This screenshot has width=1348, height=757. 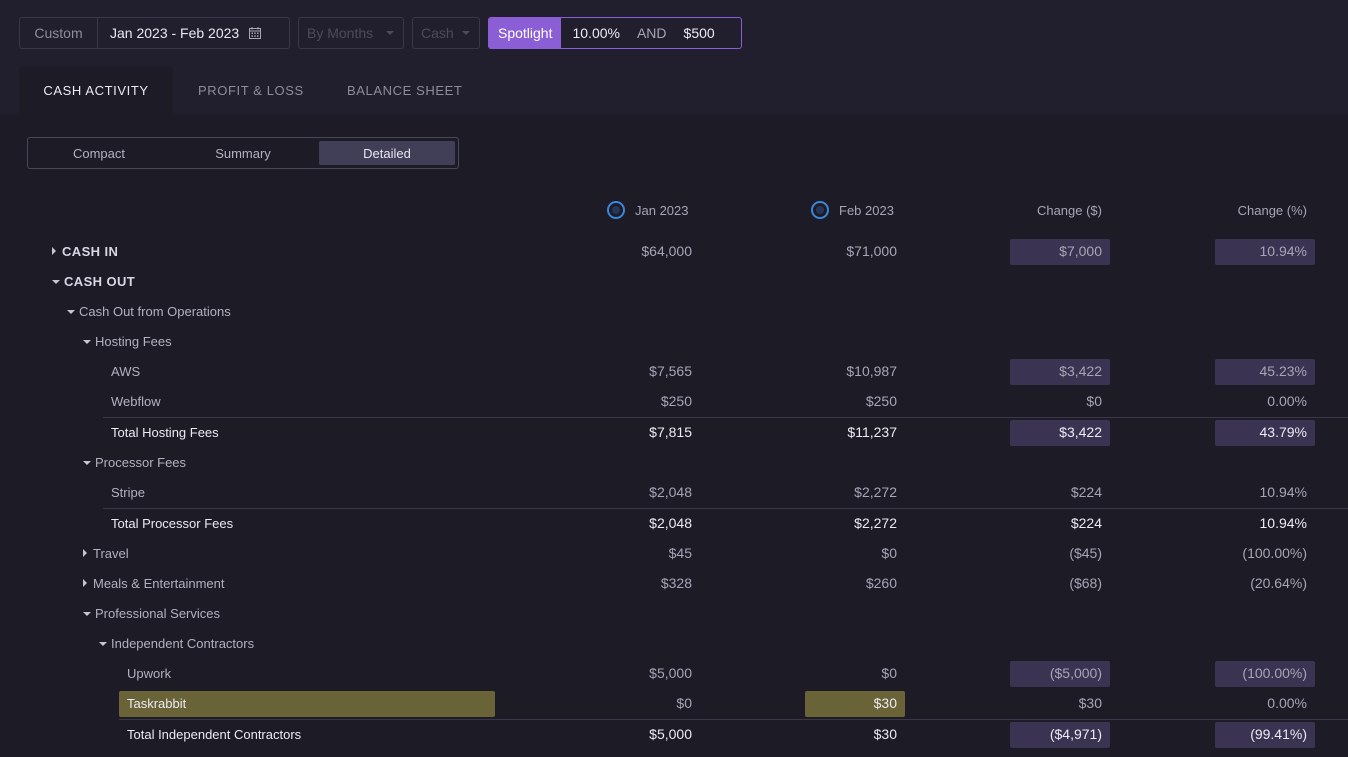 What do you see at coordinates (85, 251) in the screenshot?
I see `row-label: CASH IN` at bounding box center [85, 251].